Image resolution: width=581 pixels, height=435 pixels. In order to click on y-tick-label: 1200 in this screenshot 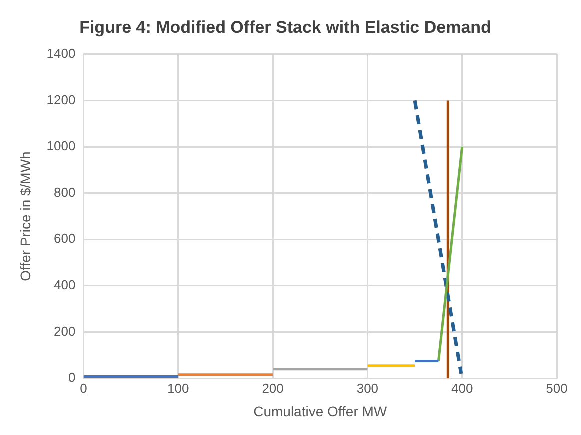, I will do `click(61, 100)`.